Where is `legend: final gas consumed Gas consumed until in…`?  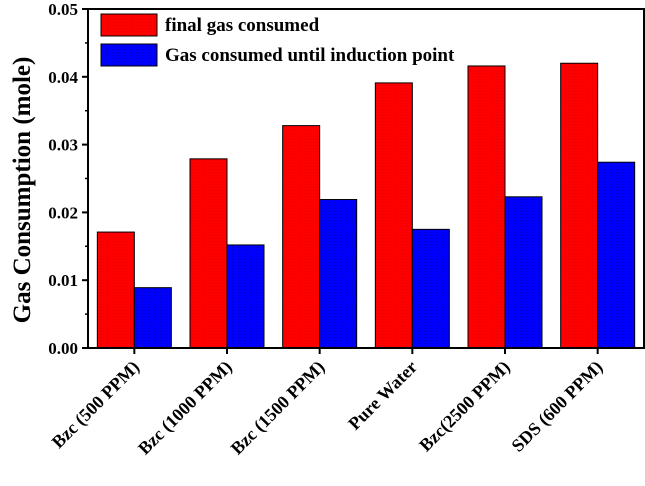 legend: final gas consumed Gas consumed until in… is located at coordinates (277, 40).